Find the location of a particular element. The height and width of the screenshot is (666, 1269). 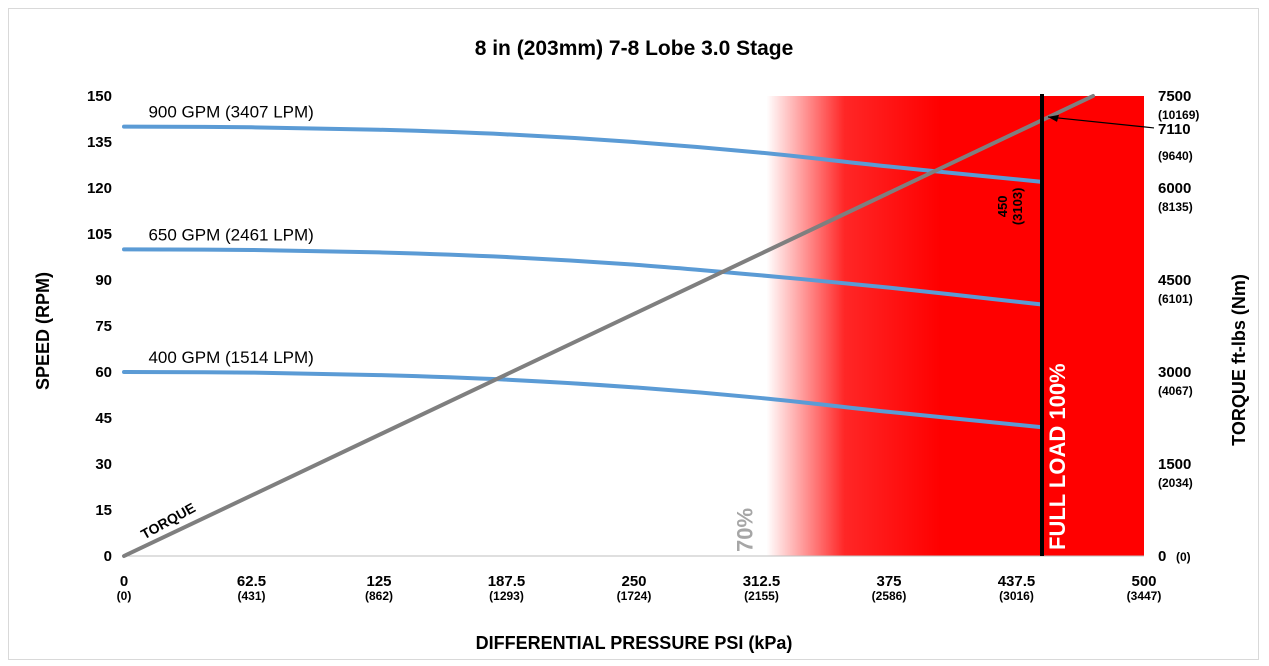

x-tick-sublabel: (3016) is located at coordinates (1016, 596).